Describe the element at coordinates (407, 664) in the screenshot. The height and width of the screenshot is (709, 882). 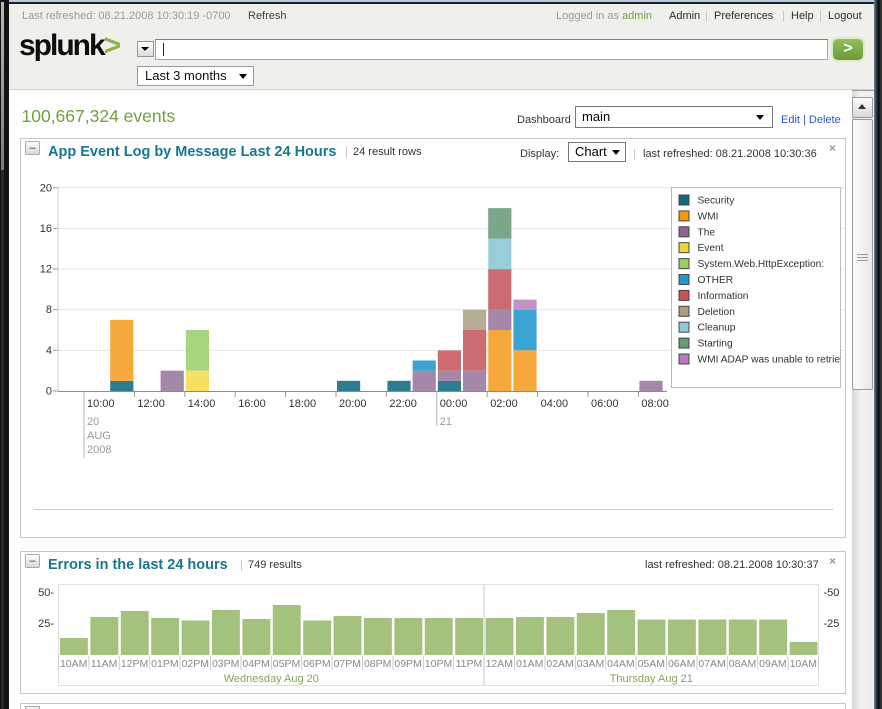
I see `svg-text: 09PM` at that location.